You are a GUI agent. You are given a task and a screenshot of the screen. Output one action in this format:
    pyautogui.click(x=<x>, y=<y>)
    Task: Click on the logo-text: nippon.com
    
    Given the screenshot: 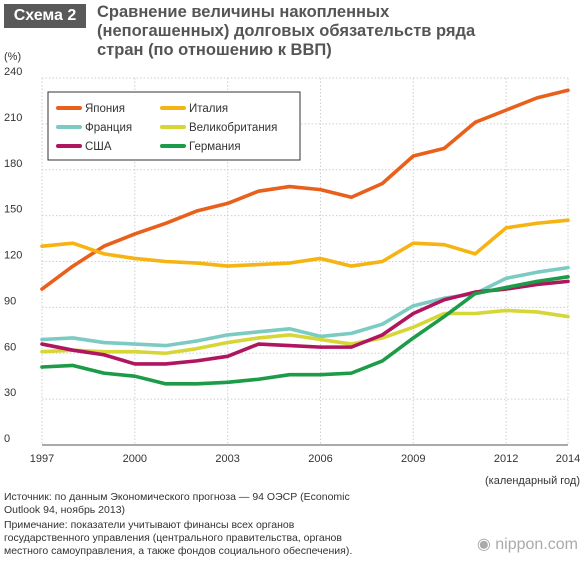 What is the action you would take?
    pyautogui.click(x=536, y=544)
    